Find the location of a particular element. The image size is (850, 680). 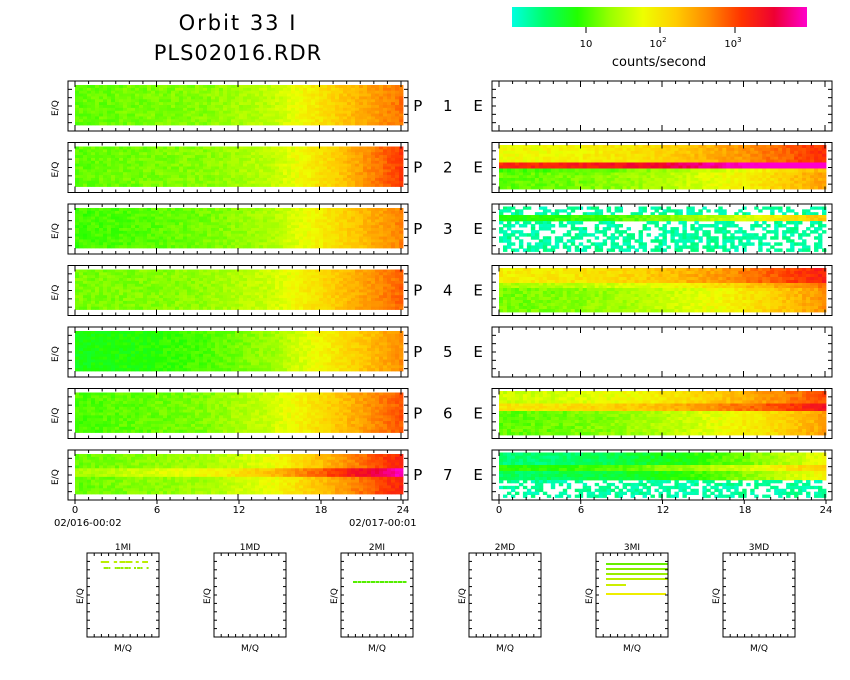

p-x-tick-24: 24 is located at coordinates (403, 510).